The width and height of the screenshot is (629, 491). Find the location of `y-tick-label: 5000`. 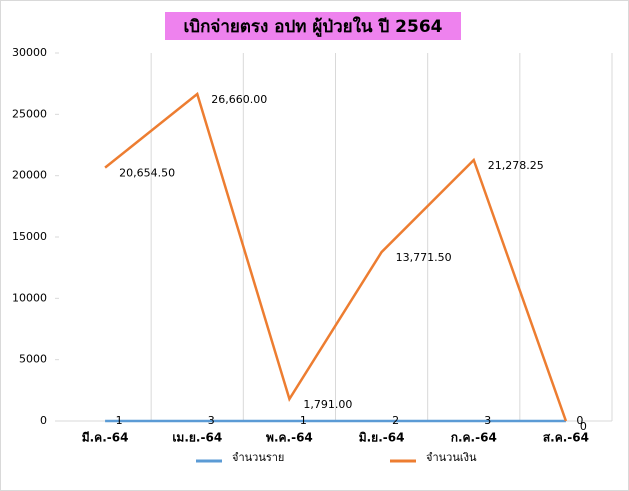

y-tick-label: 5000 is located at coordinates (33, 359).